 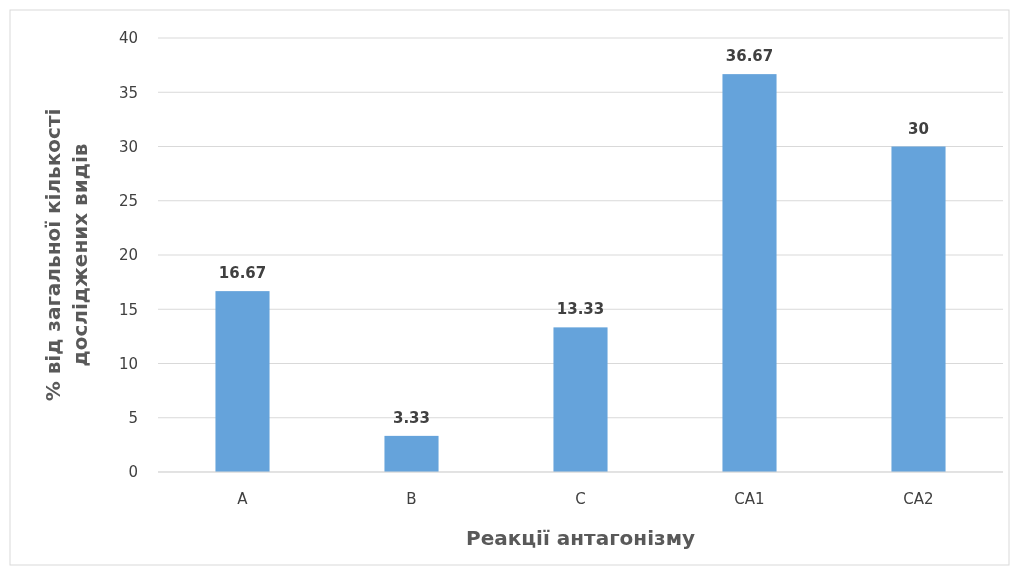 What do you see at coordinates (918, 499) in the screenshot?
I see `x-tick-label: CA2` at bounding box center [918, 499].